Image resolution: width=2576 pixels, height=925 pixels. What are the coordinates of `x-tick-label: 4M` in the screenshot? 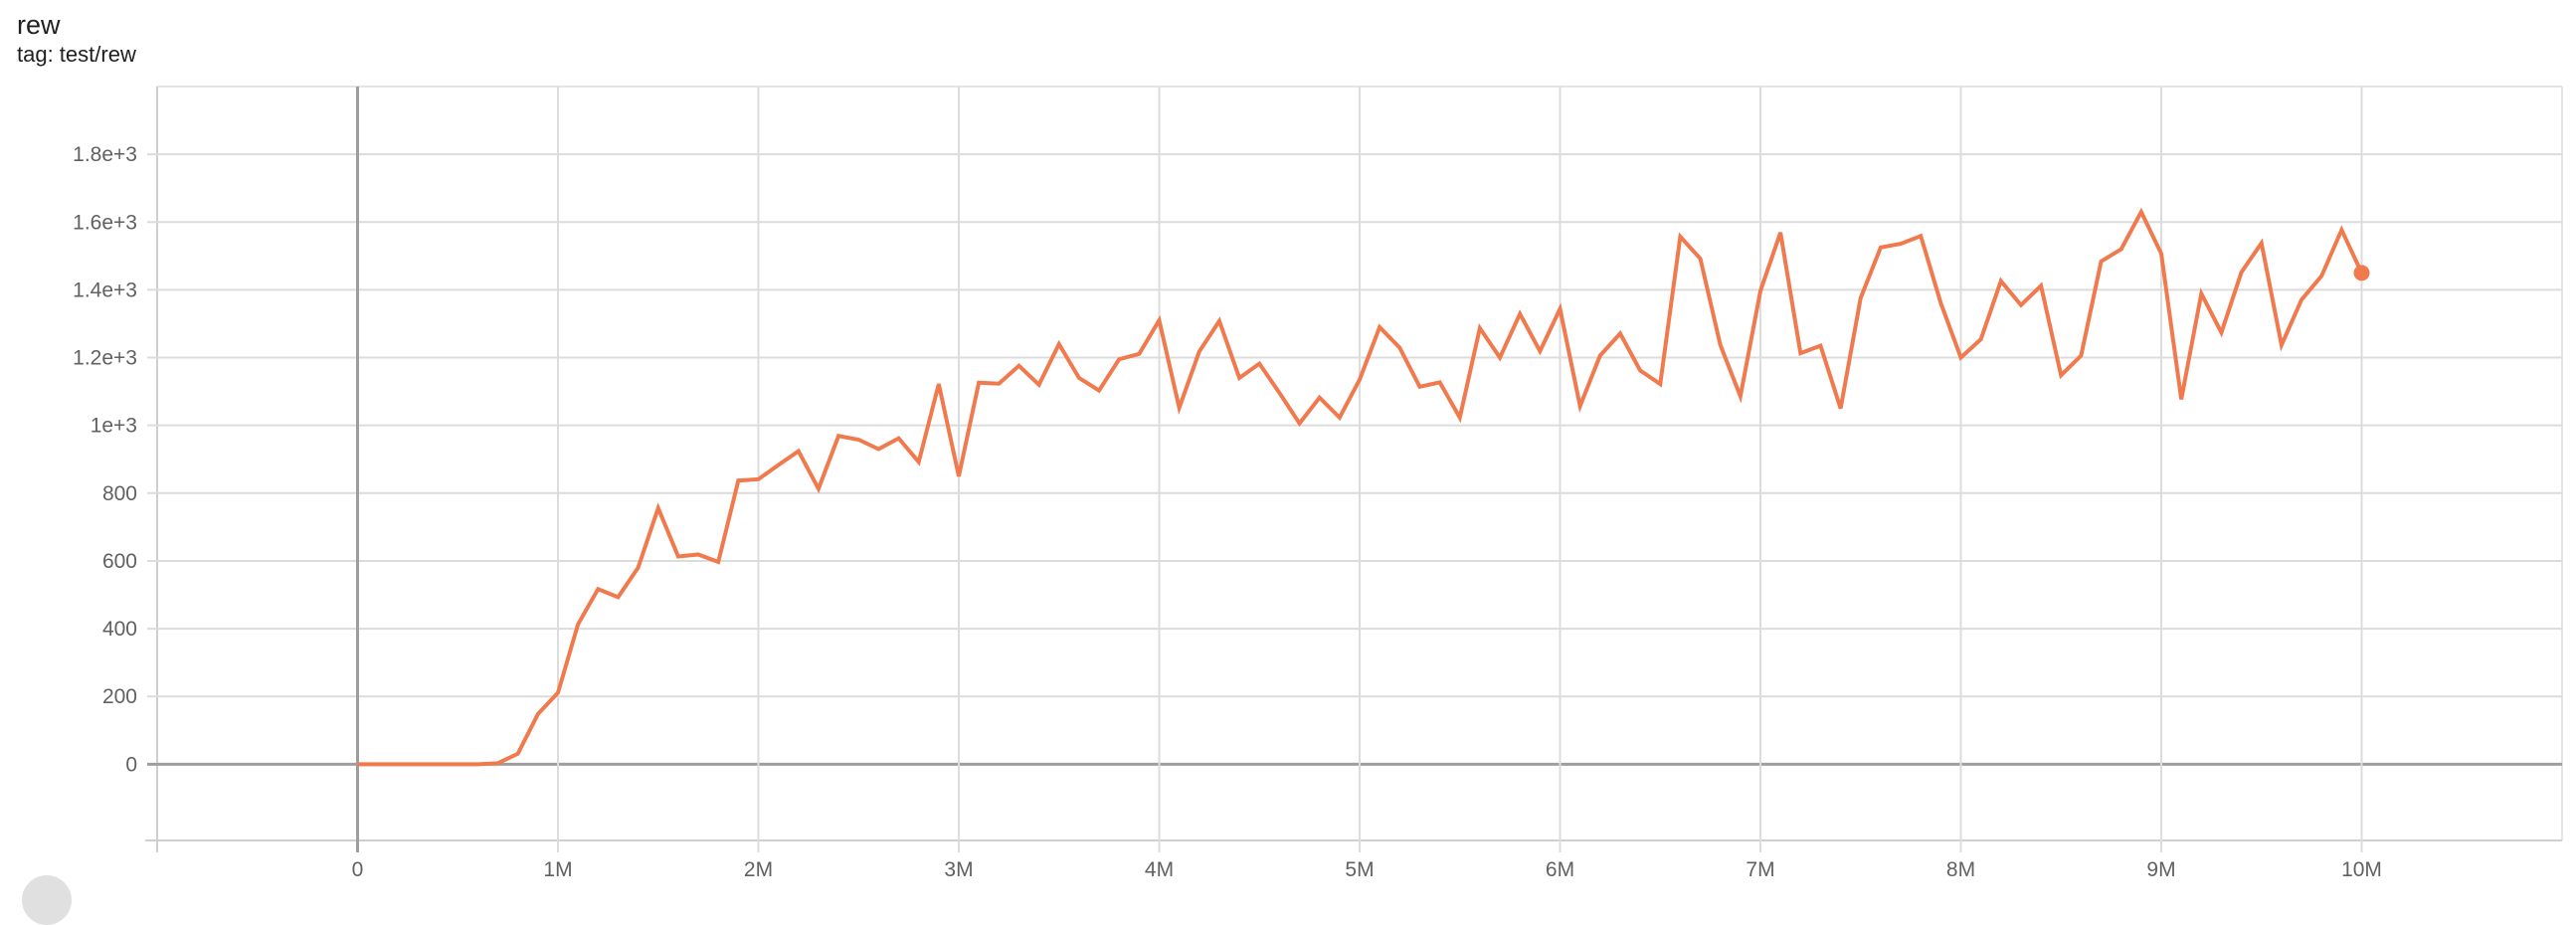 It's located at (1159, 869).